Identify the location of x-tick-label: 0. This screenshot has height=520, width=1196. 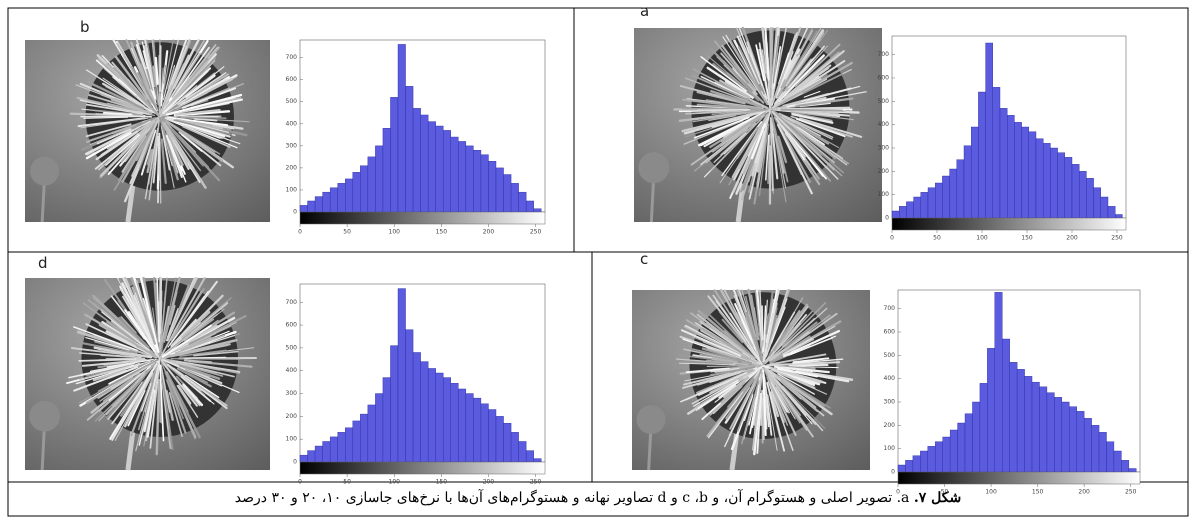
(300, 482).